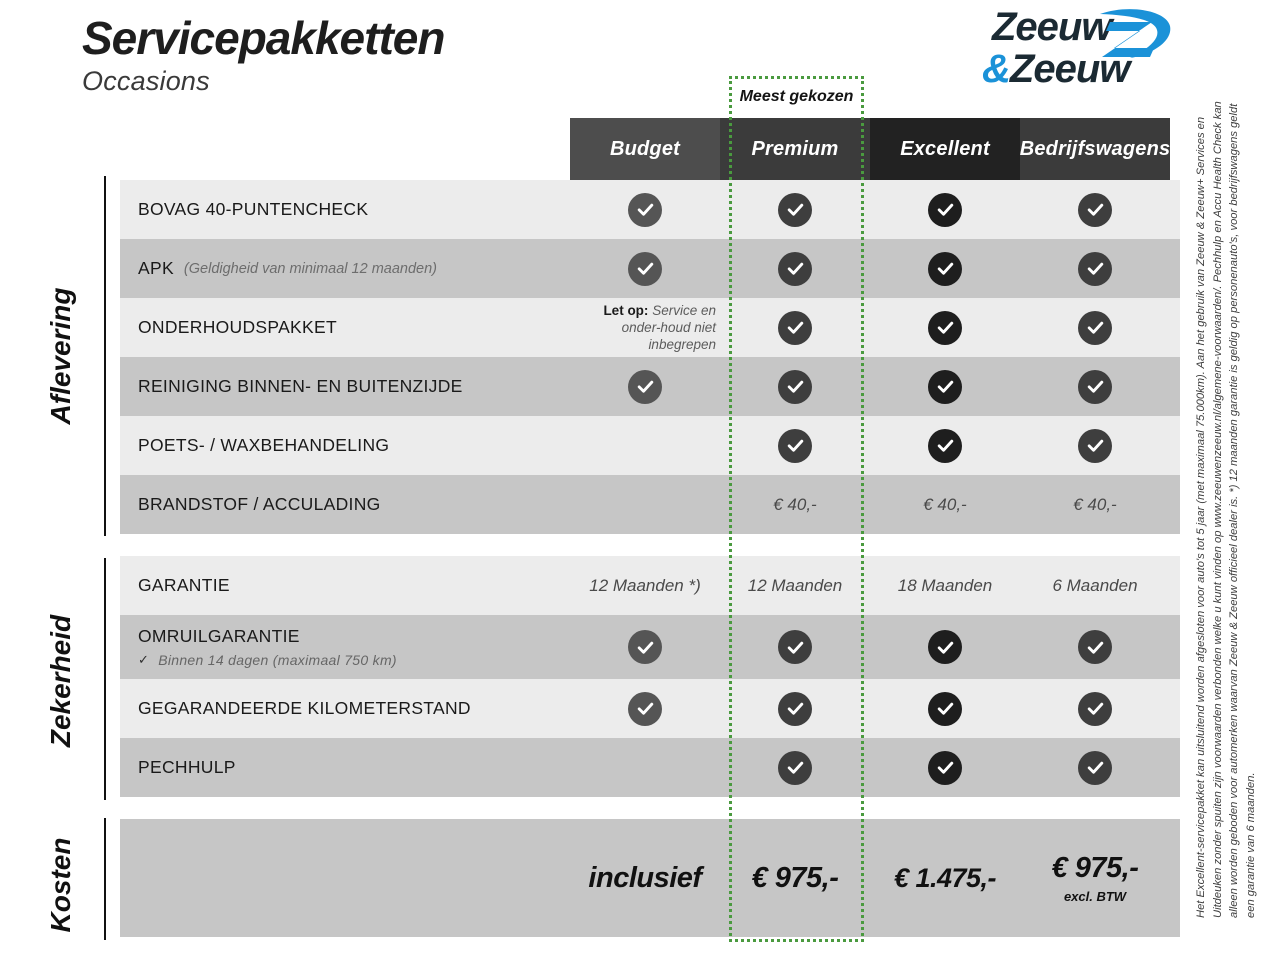 The width and height of the screenshot is (1280, 975). Describe the element at coordinates (304, 708) in the screenshot. I see `row-label-text: GEGARANDEERDE KILOMETERSTAND` at that location.